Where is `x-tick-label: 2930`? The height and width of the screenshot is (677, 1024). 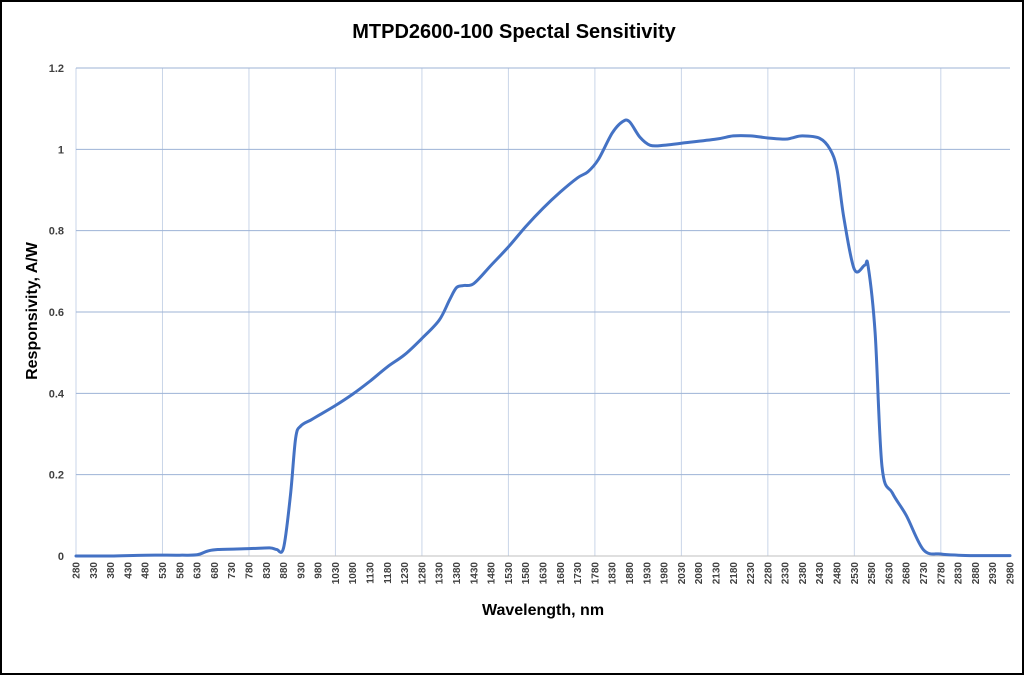
x-tick-label: 2930 is located at coordinates (993, 573).